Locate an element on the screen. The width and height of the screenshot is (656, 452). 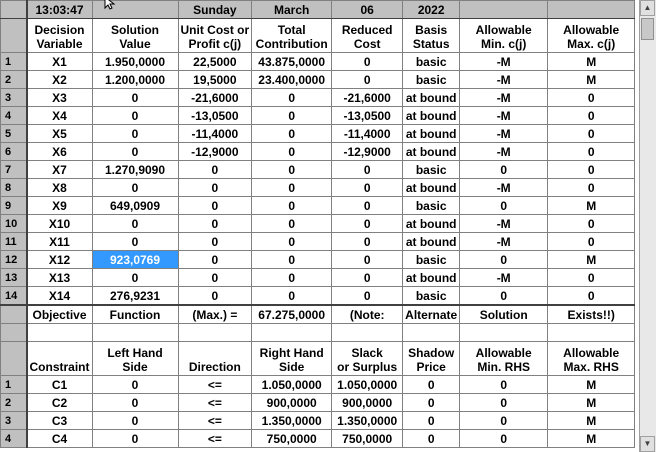
con-col-header: Constraint is located at coordinates (59, 358).